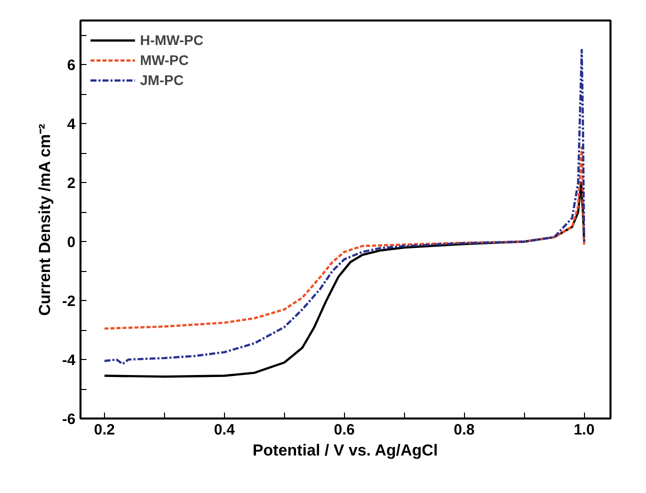 Image resolution: width=646 pixels, height=493 pixels. I want to click on y-axis-title: Current Density /mA cm⁻², so click(45, 220).